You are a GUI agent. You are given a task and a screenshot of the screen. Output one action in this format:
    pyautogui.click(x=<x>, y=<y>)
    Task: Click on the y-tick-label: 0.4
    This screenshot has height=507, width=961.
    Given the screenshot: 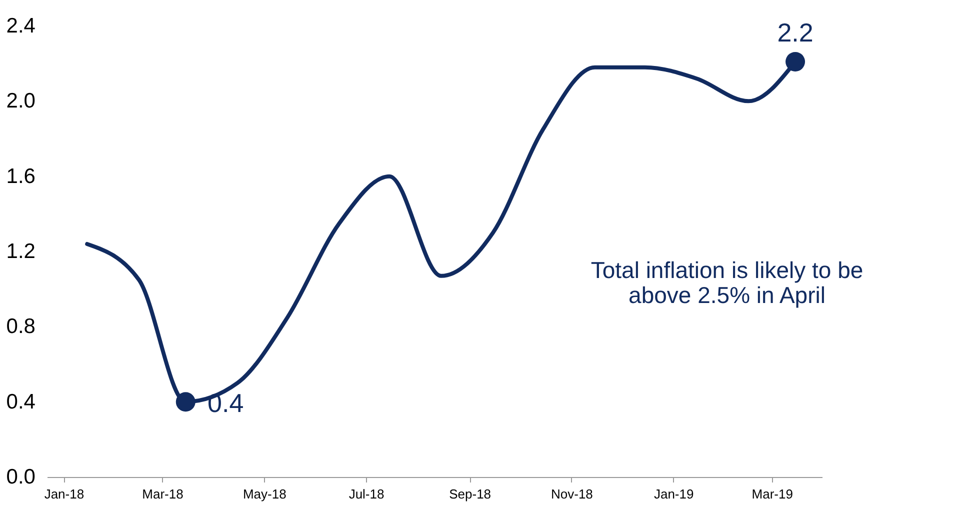 What is the action you would take?
    pyautogui.click(x=21, y=402)
    